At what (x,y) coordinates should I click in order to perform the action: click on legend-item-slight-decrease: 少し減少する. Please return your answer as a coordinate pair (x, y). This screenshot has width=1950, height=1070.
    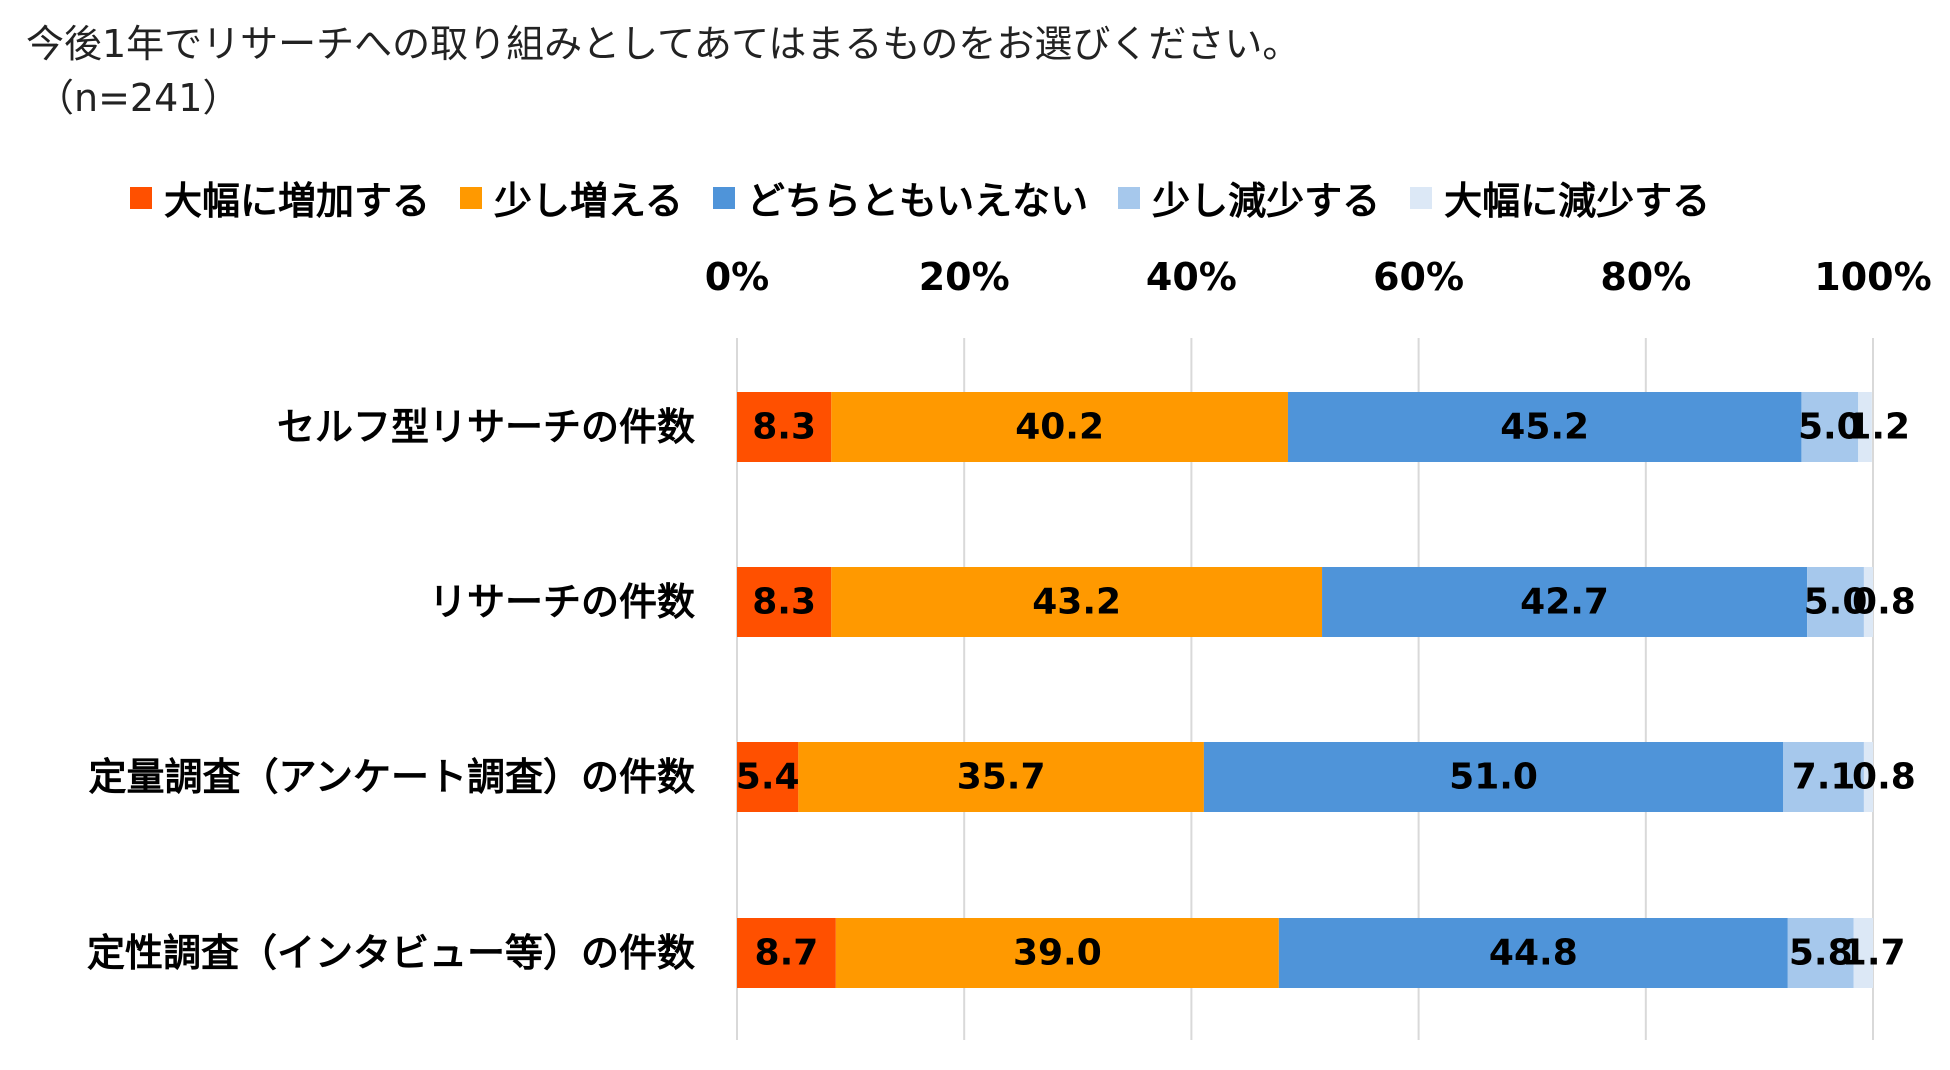
    Looking at the image, I should click on (1249, 197).